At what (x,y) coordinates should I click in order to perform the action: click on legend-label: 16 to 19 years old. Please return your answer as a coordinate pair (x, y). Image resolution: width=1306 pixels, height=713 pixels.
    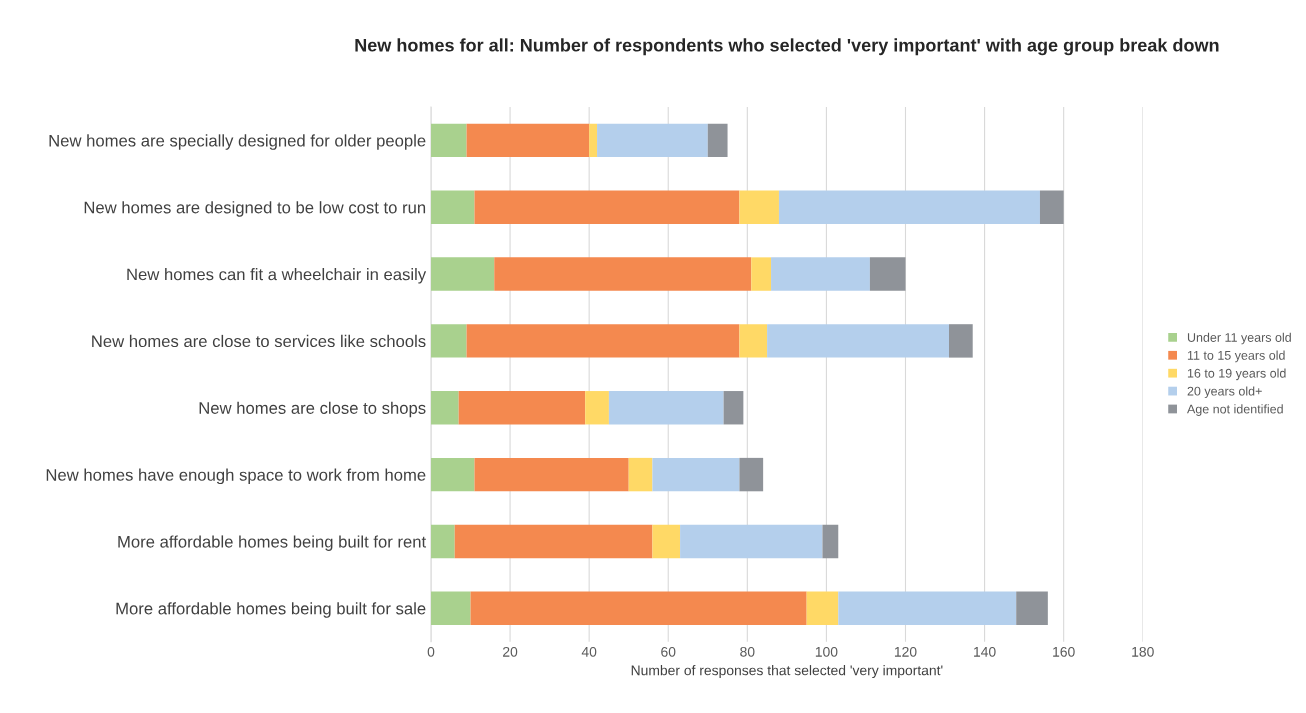
    Looking at the image, I should click on (1236, 374).